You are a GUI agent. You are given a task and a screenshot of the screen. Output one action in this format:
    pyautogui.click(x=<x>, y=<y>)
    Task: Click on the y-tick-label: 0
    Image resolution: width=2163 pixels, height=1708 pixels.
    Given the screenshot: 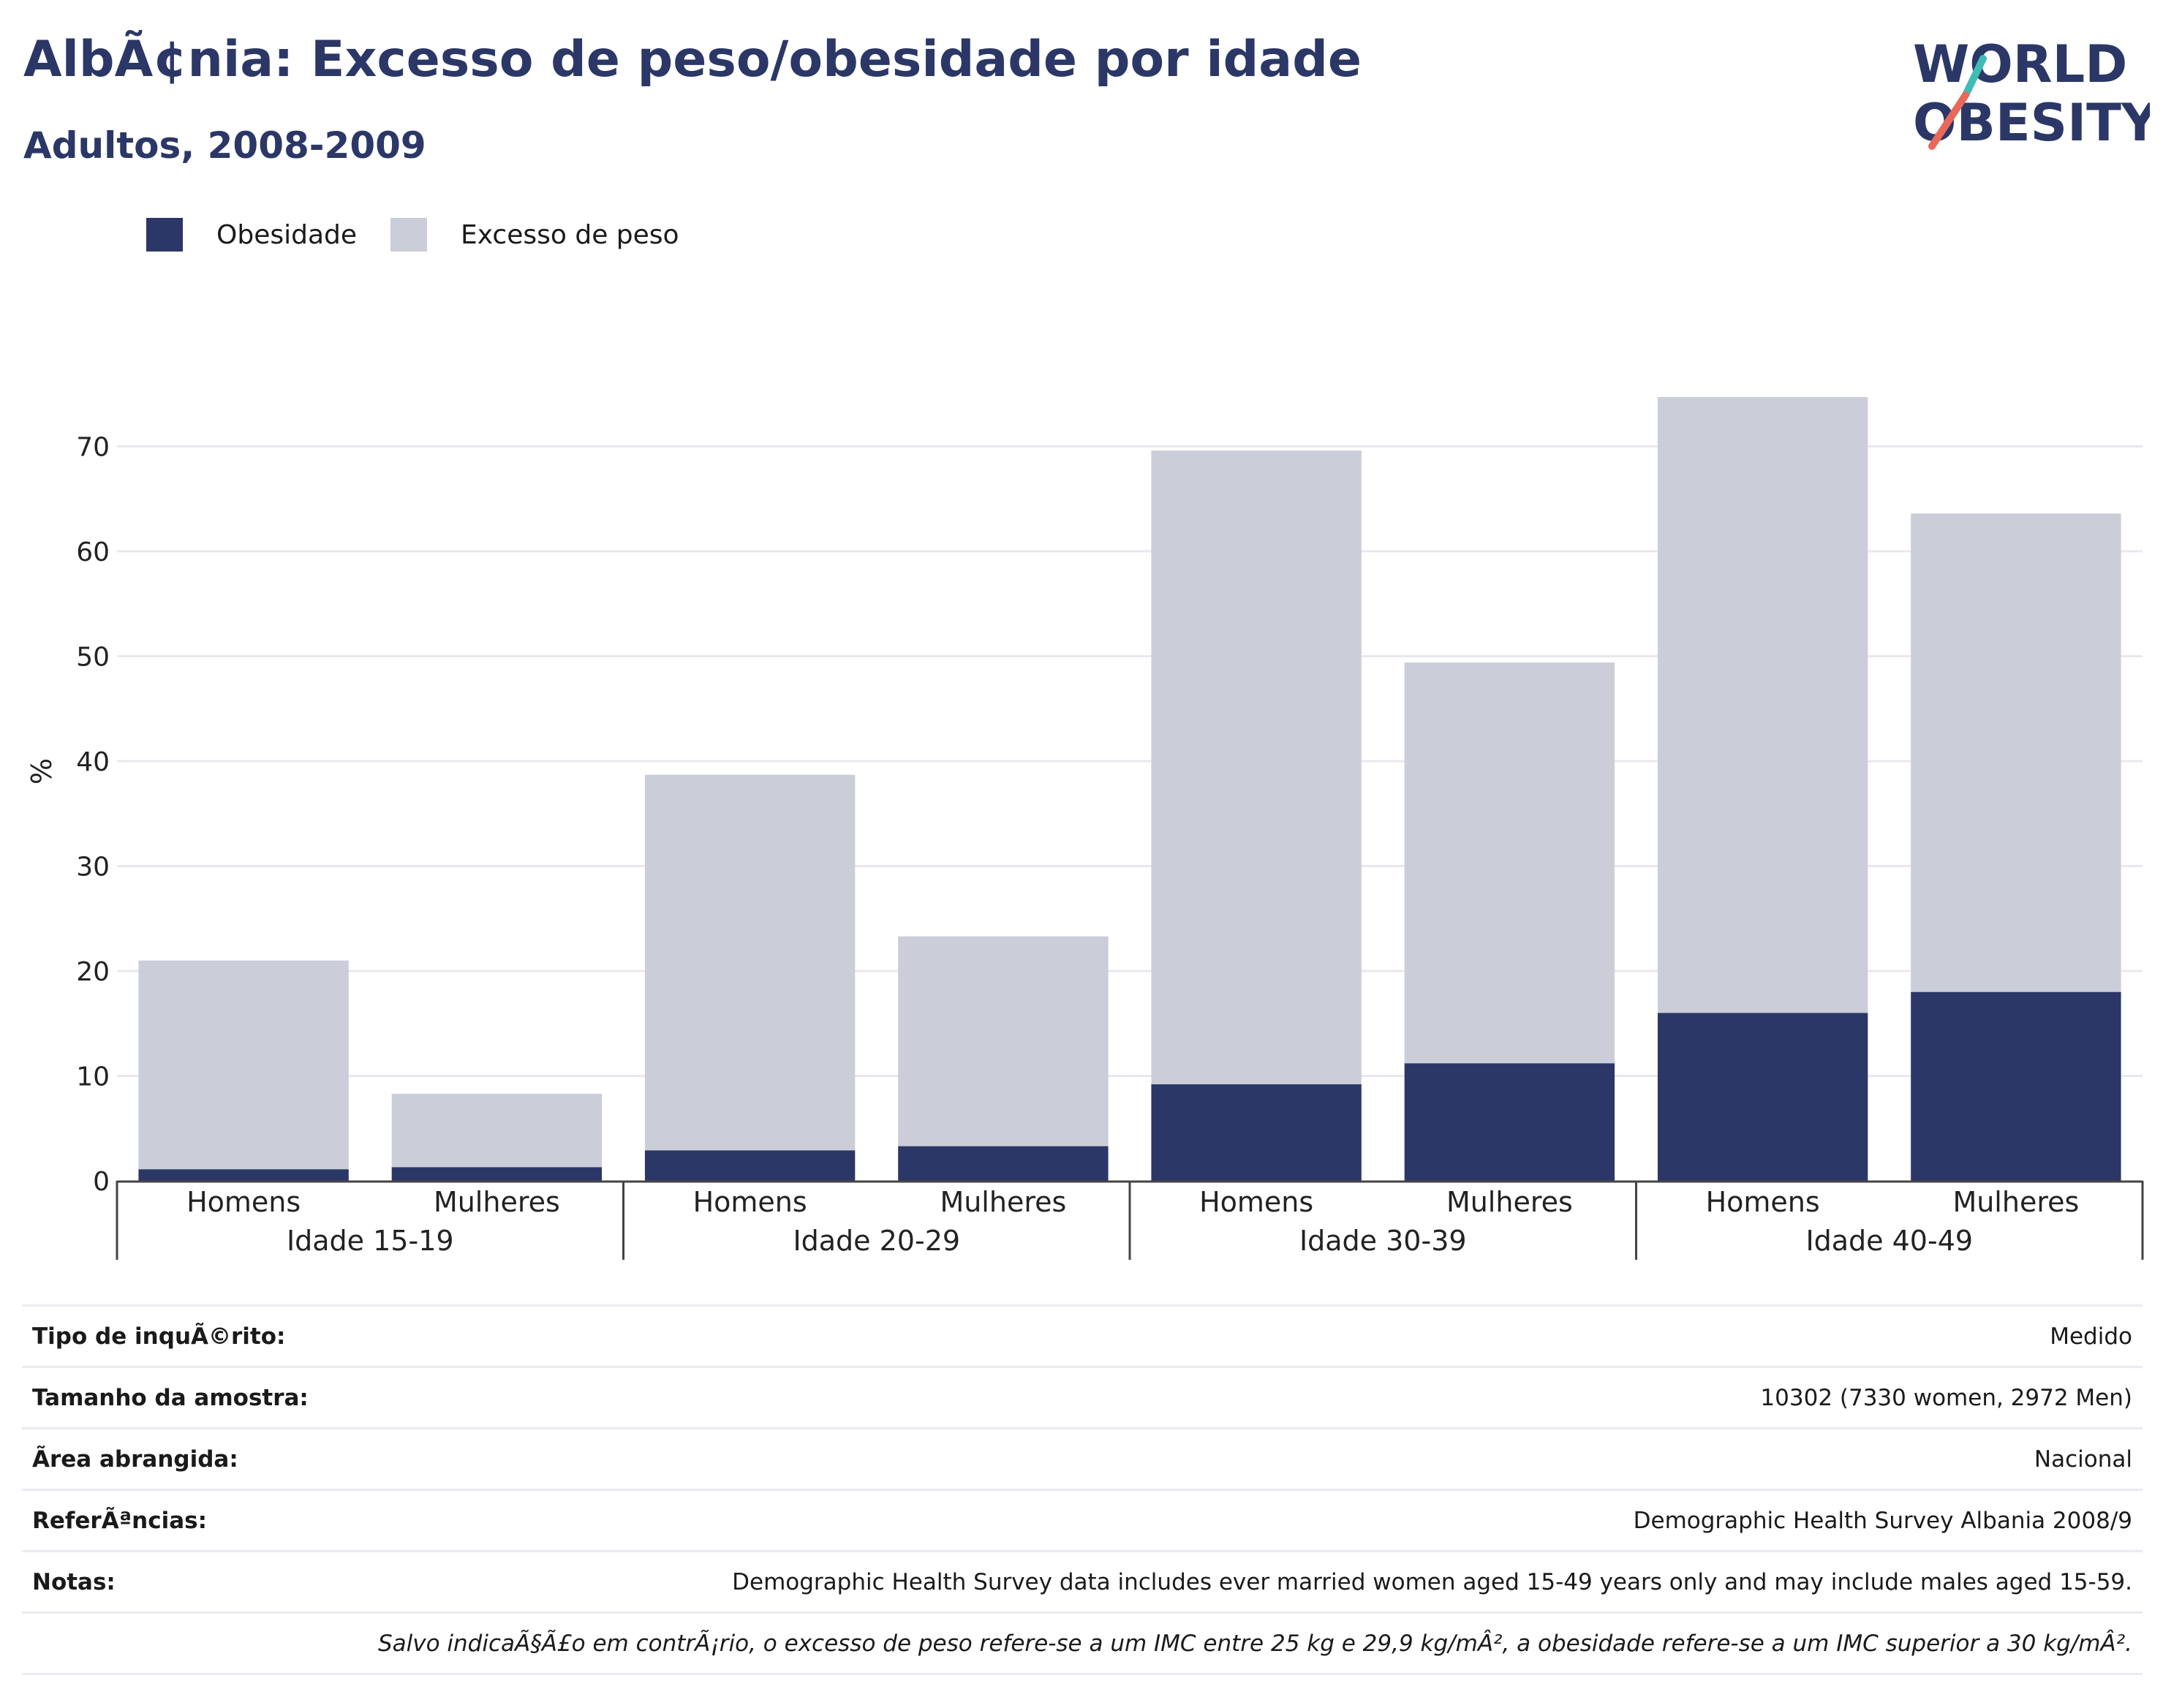 What is the action you would take?
    pyautogui.click(x=101, y=1182)
    